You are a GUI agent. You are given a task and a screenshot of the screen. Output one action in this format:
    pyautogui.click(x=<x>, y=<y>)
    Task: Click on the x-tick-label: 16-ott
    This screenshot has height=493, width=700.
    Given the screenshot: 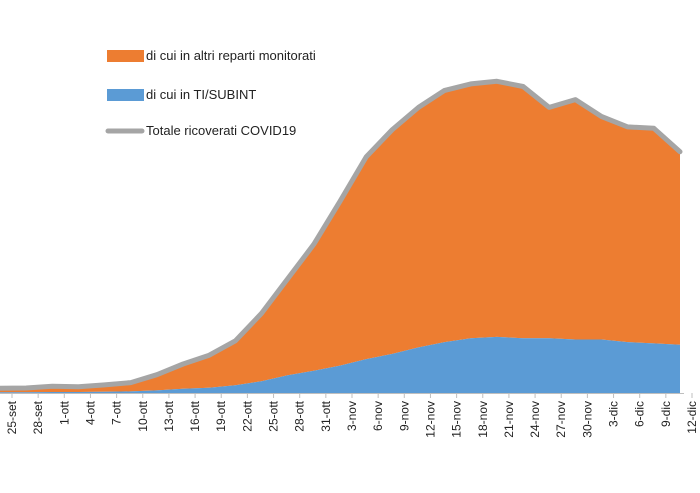 What is the action you would take?
    pyautogui.click(x=195, y=415)
    